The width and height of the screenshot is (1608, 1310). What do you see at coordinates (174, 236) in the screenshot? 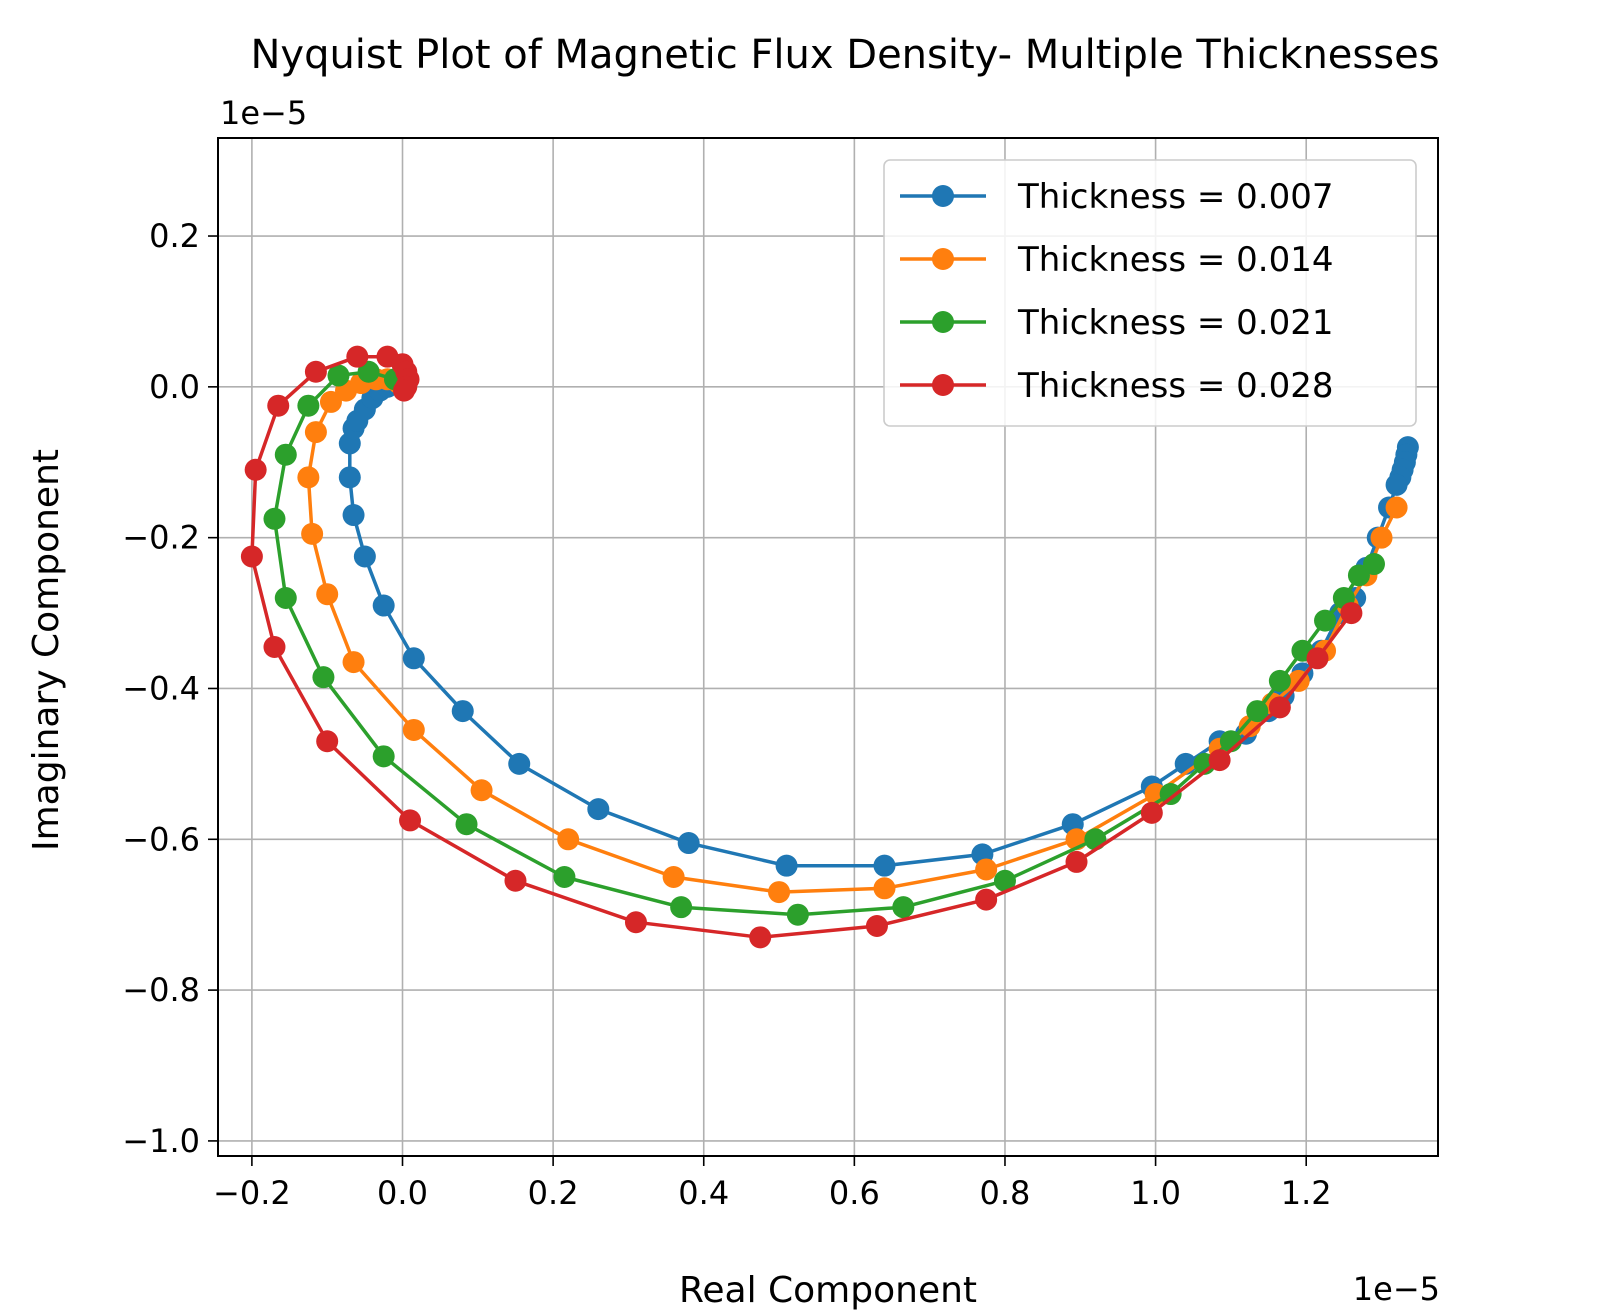
I see `y-tick-label: 0.2` at bounding box center [174, 236].